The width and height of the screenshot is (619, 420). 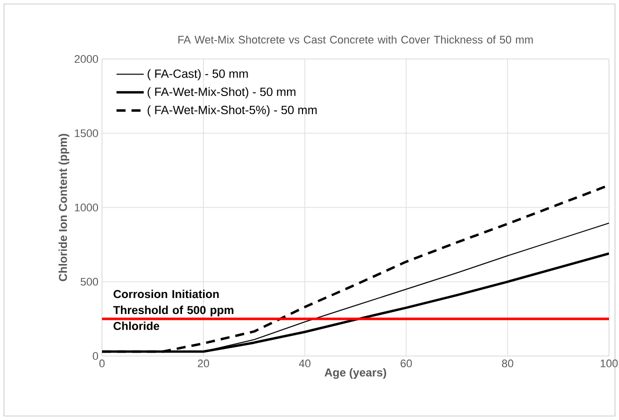 I want to click on legend-label: ( FA-Wet-Mix-Shot-5%) - 50 mm, so click(x=232, y=111).